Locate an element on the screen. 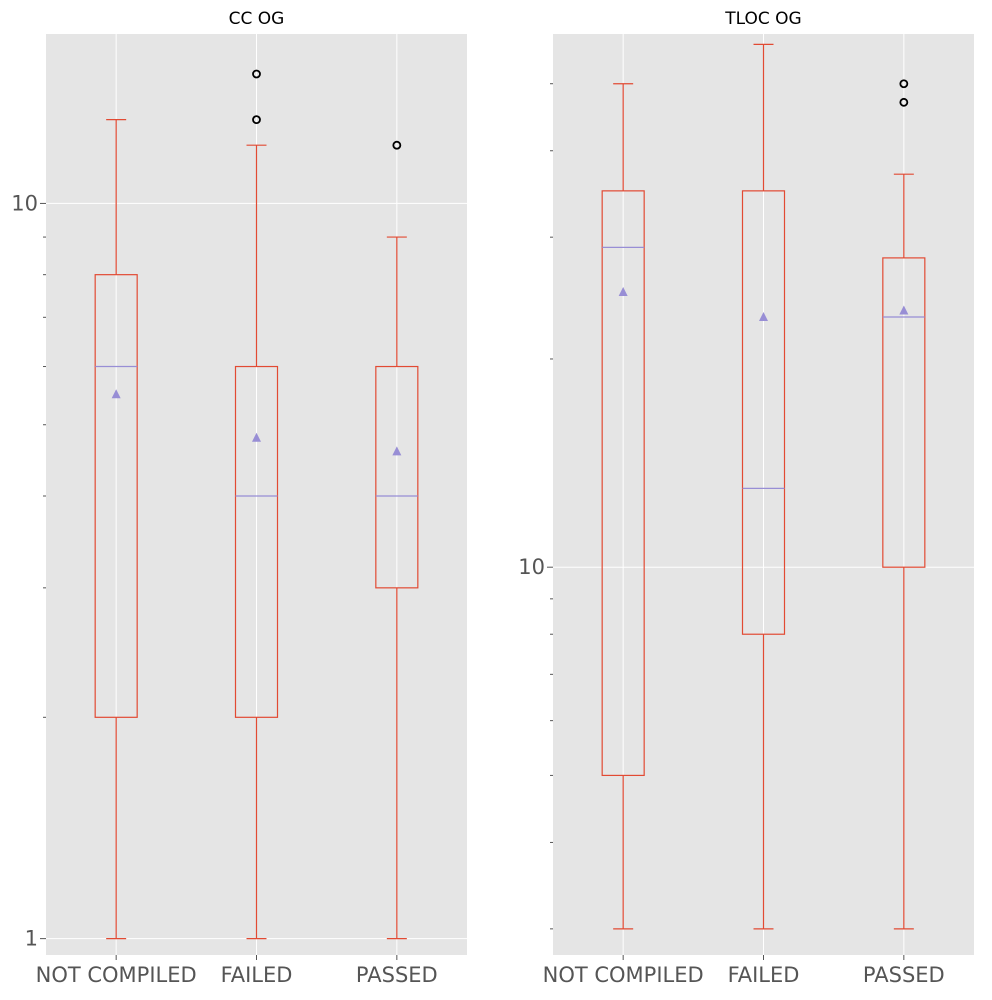 The image size is (992, 1000). chart-title: CC OG is located at coordinates (257, 19).